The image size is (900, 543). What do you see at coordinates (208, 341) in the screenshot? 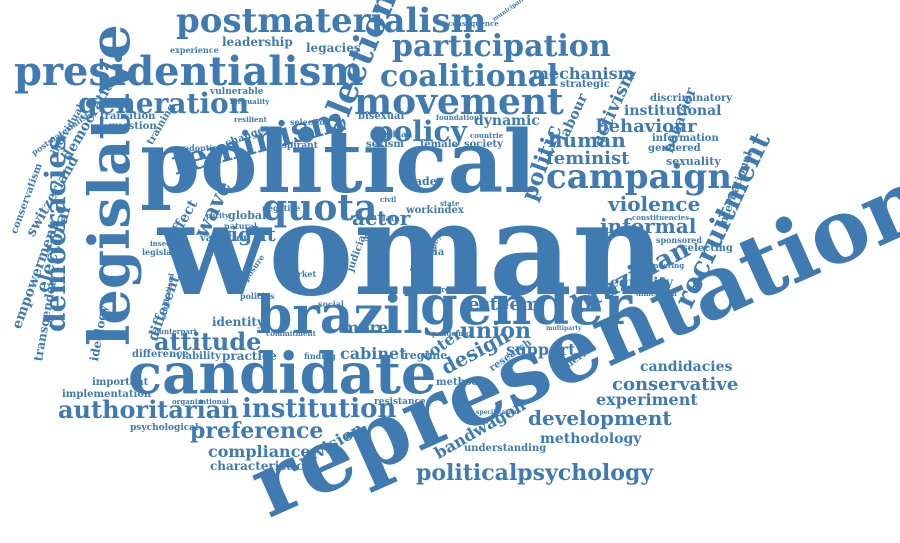
I see `word-attitude: attitude` at bounding box center [208, 341].